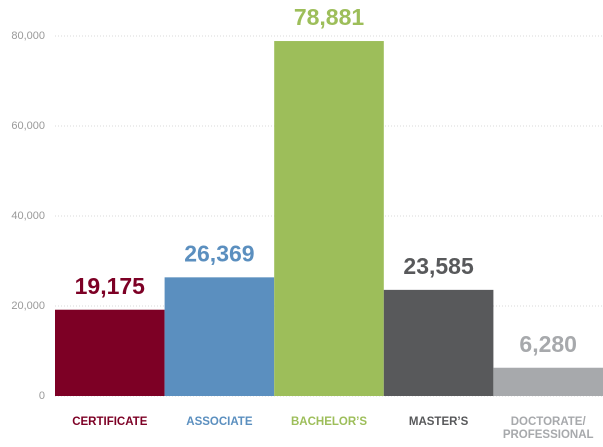  Describe the element at coordinates (329, 17) in the screenshot. I see `value-label: 78,881` at that location.